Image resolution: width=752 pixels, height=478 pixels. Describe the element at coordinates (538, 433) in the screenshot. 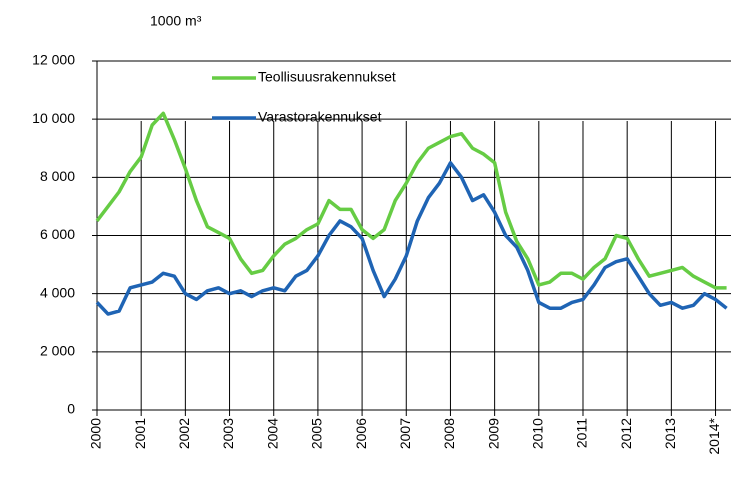

I see `x-tick-label: 2010` at that location.